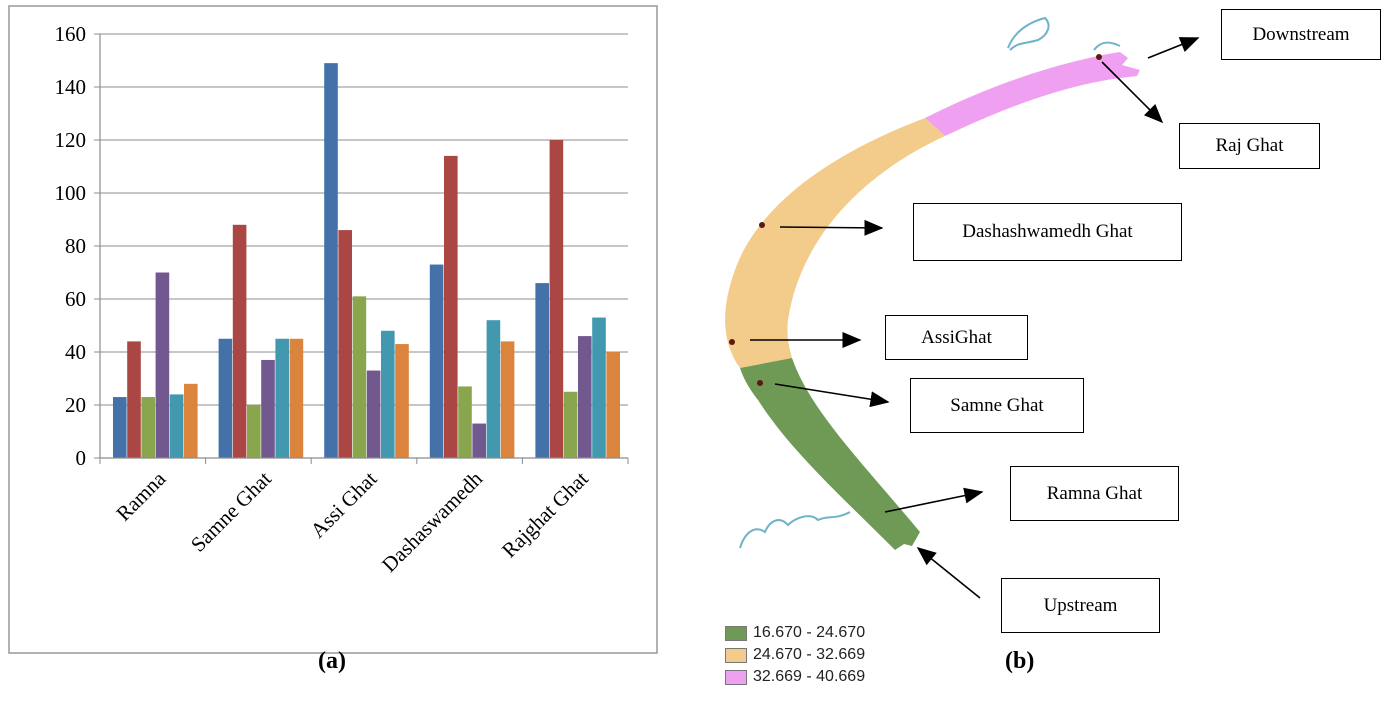 Image resolution: width=1400 pixels, height=704 pixels. What do you see at coordinates (1173, 48) in the screenshot?
I see `arrow-downstream` at bounding box center [1173, 48].